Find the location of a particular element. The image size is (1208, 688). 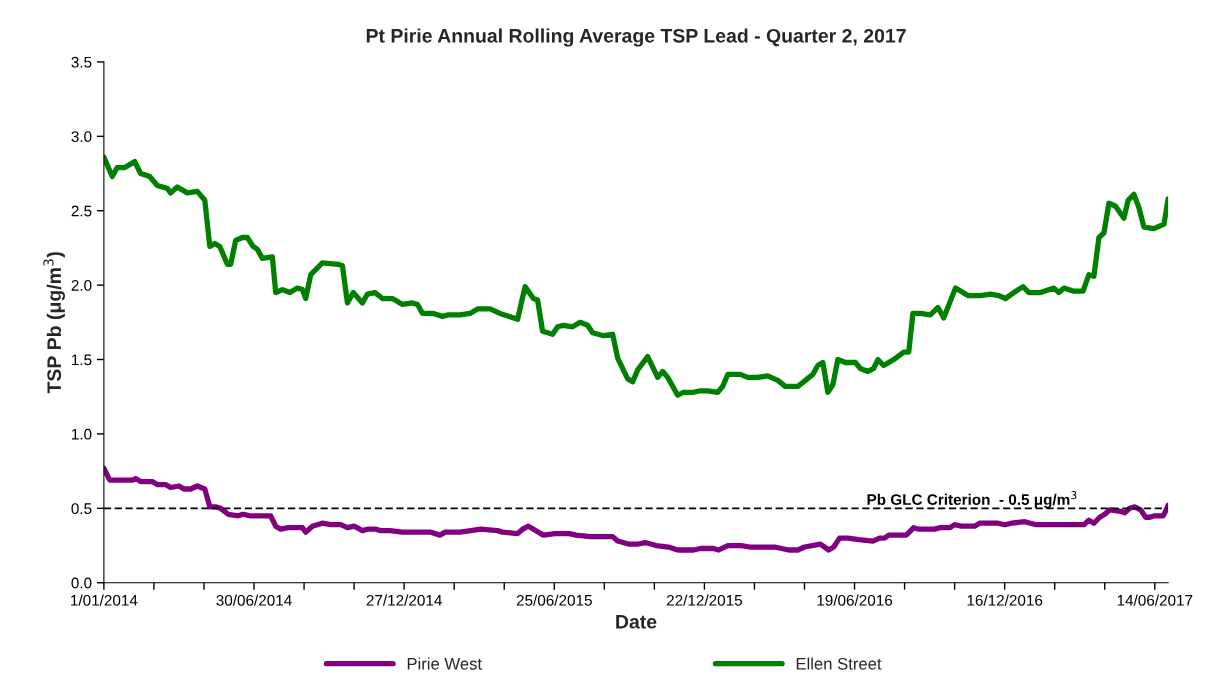

y-tick-label: 2.0 is located at coordinates (81, 285).